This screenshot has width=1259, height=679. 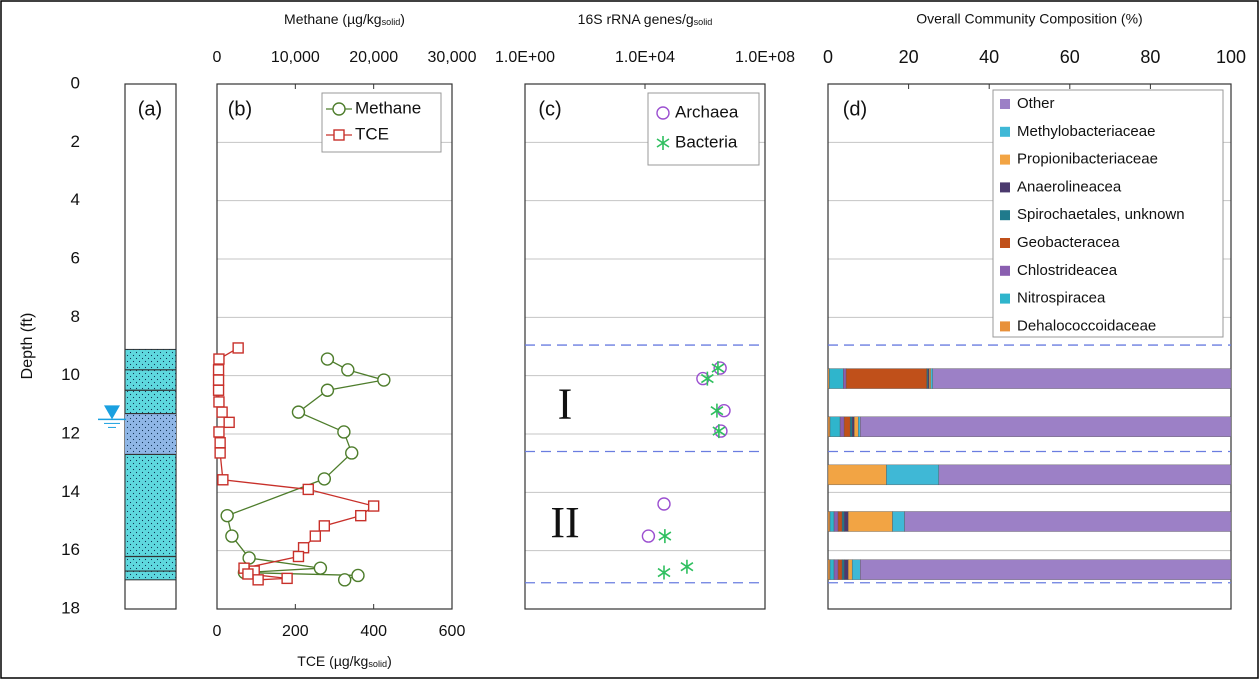 I want to click on y-tick-label: 8, so click(x=75, y=316).